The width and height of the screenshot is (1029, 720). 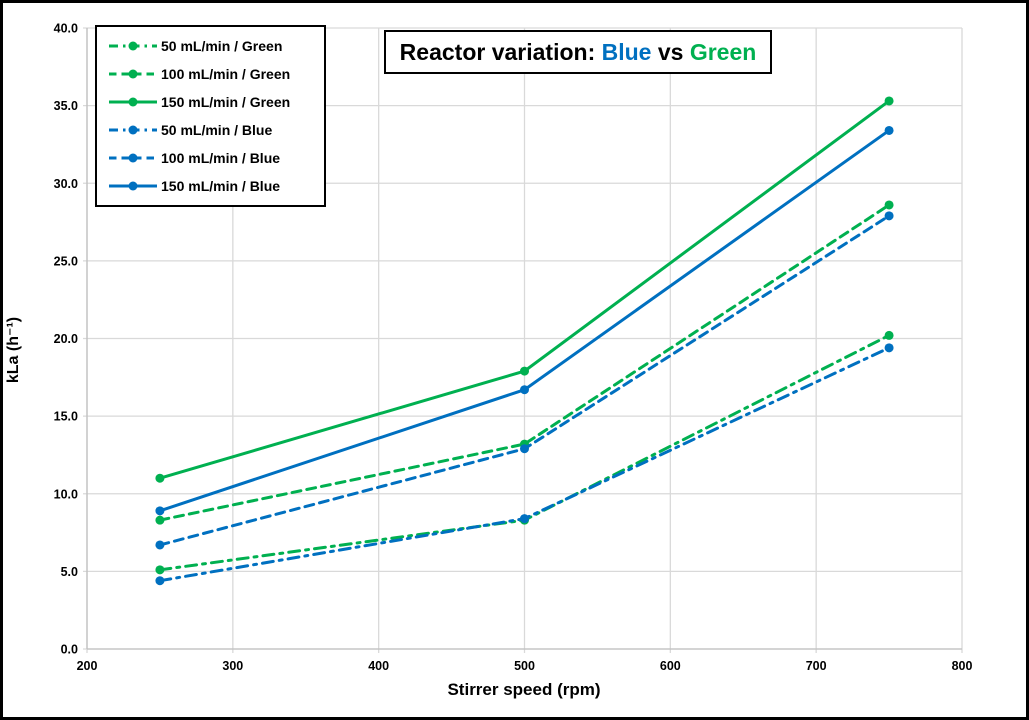 I want to click on y-axis-title: kLa (h⁻¹), so click(x=13, y=350).